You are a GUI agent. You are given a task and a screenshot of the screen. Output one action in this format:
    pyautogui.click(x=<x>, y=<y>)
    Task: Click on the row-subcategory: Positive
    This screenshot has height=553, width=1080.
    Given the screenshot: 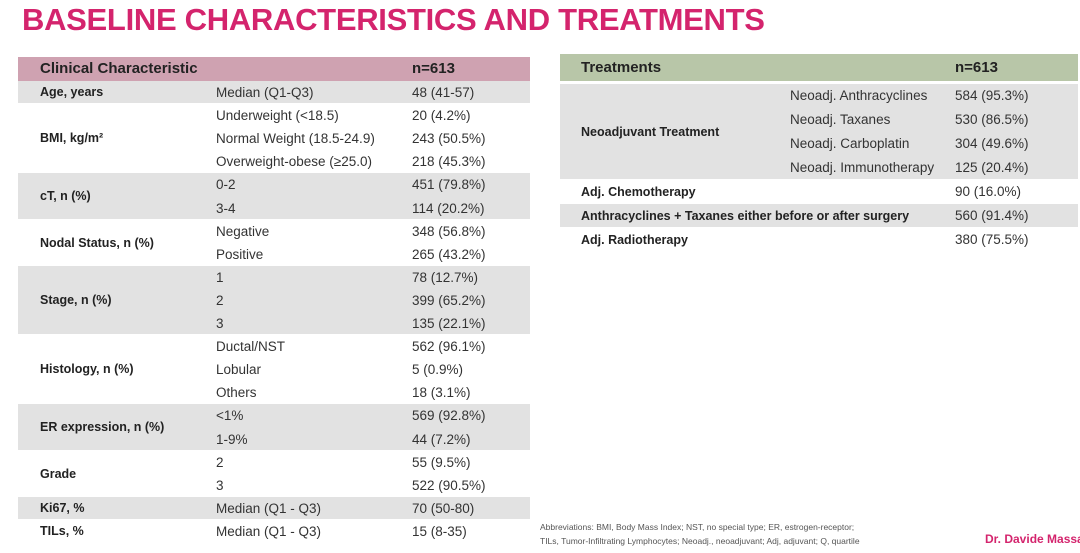 What is the action you would take?
    pyautogui.click(x=240, y=254)
    